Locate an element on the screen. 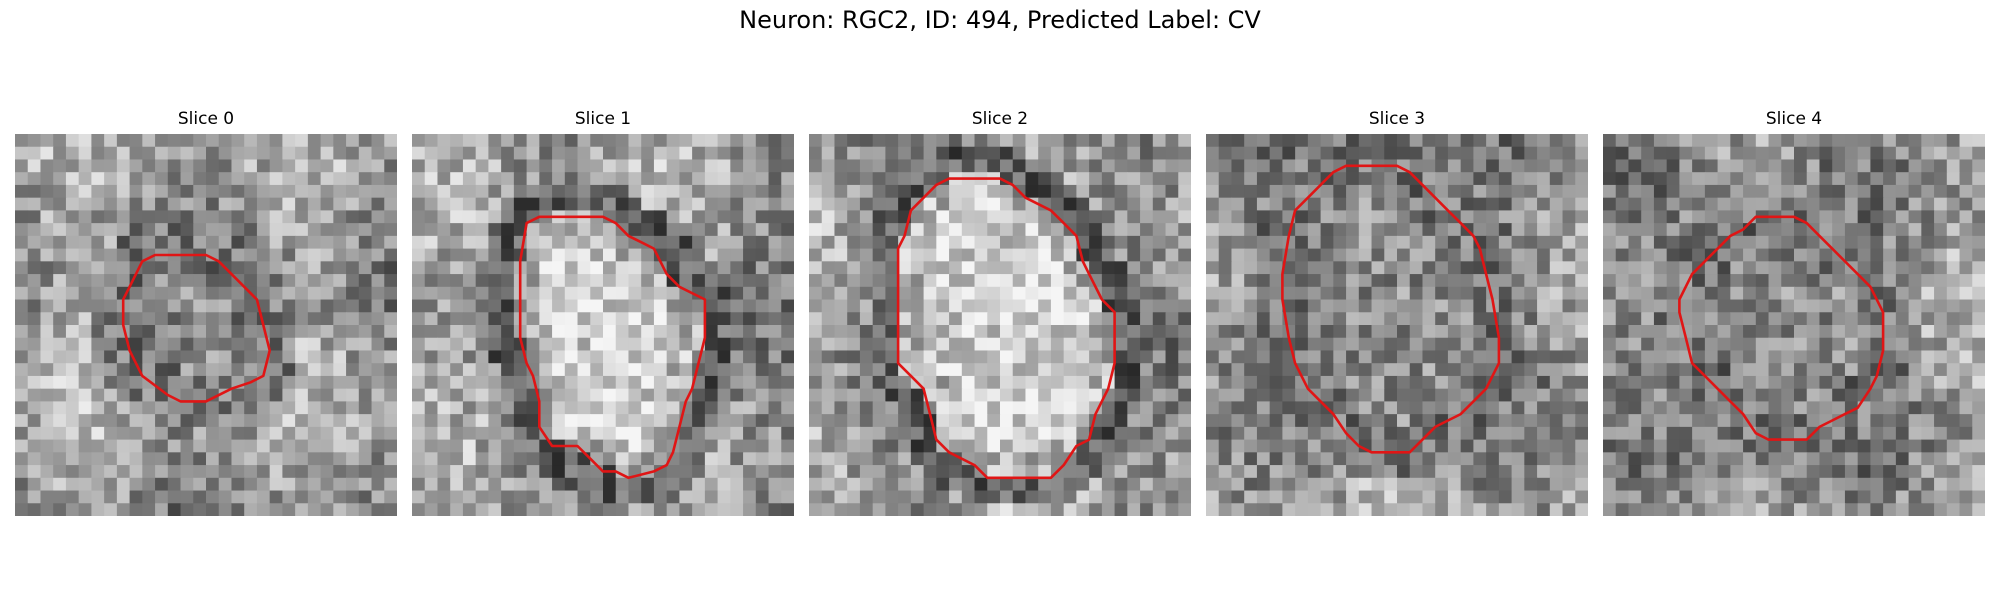 This screenshot has width=2000, height=600. slice-2-title: Slice 2 is located at coordinates (1000, 119).